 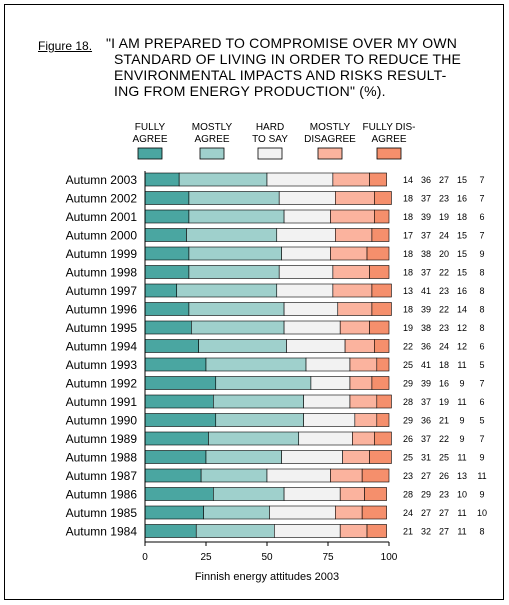 What do you see at coordinates (462, 347) in the screenshot?
I see `data-label: 12` at bounding box center [462, 347].